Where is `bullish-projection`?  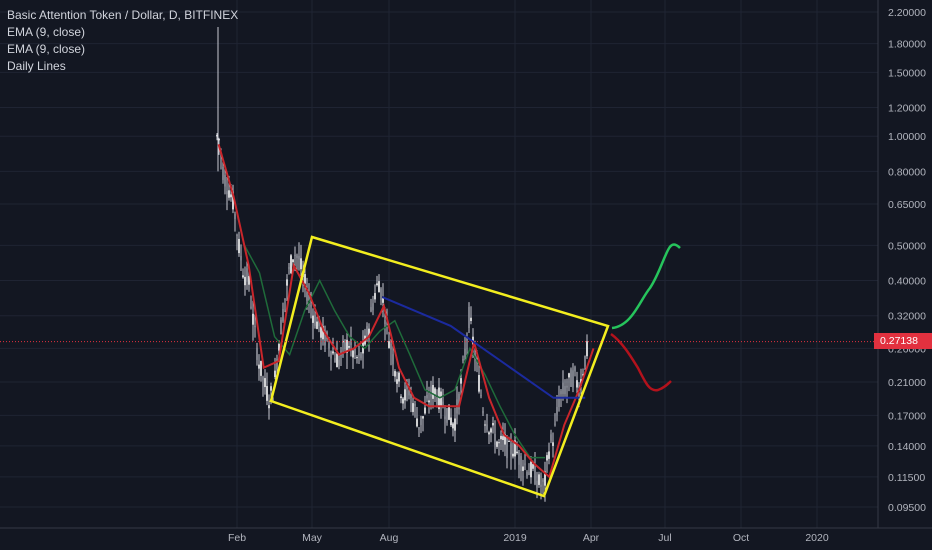
bullish-projection is located at coordinates (646, 286).